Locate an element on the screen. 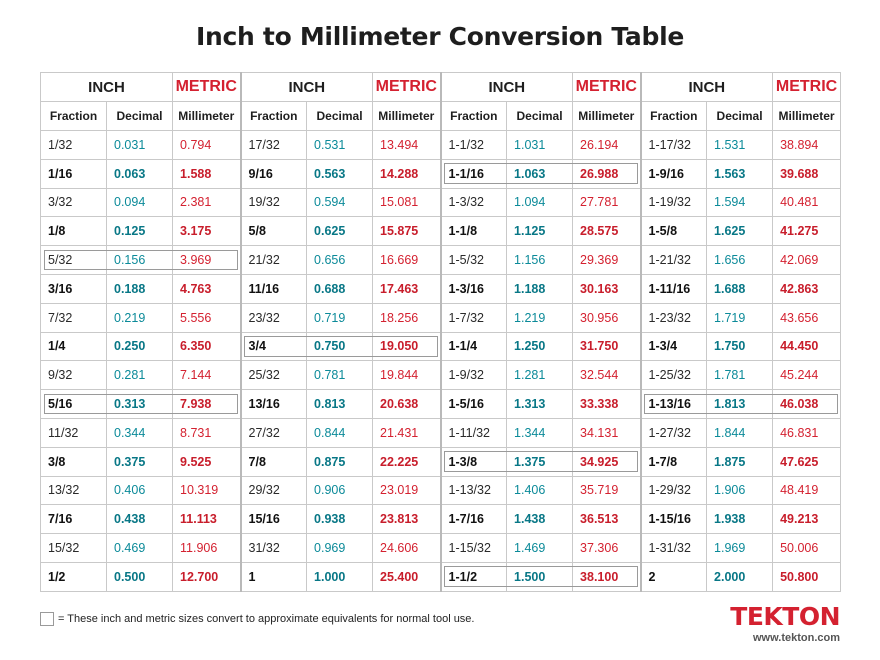 This screenshot has width=880, height=660. decimal-cell: 0.281 is located at coordinates (139, 375).